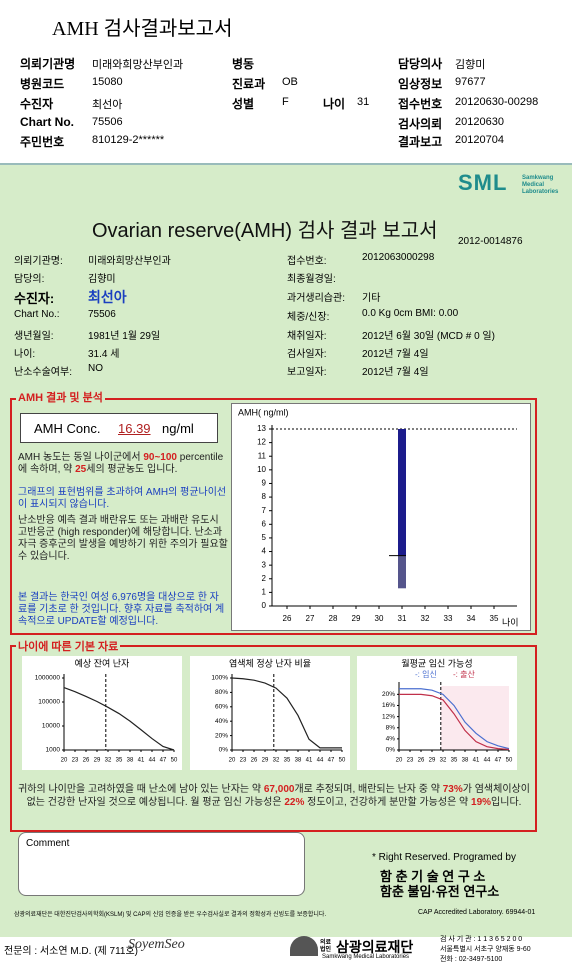  I want to click on info-label: 난소수술여부:, so click(43, 372).